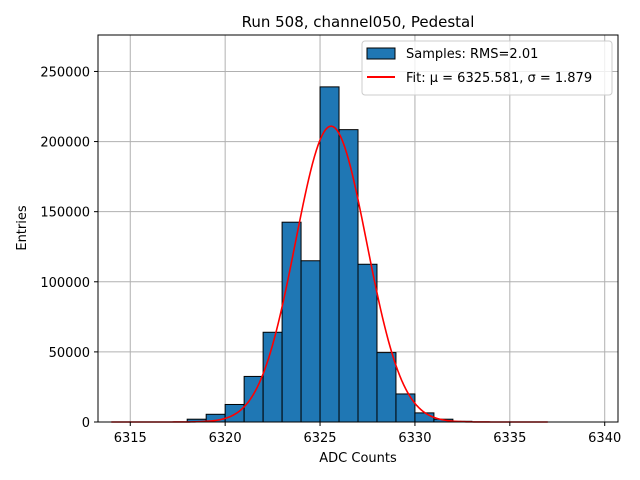 The image size is (640, 480). Describe the element at coordinates (86, 423) in the screenshot. I see `y-tick-label: 0` at that location.